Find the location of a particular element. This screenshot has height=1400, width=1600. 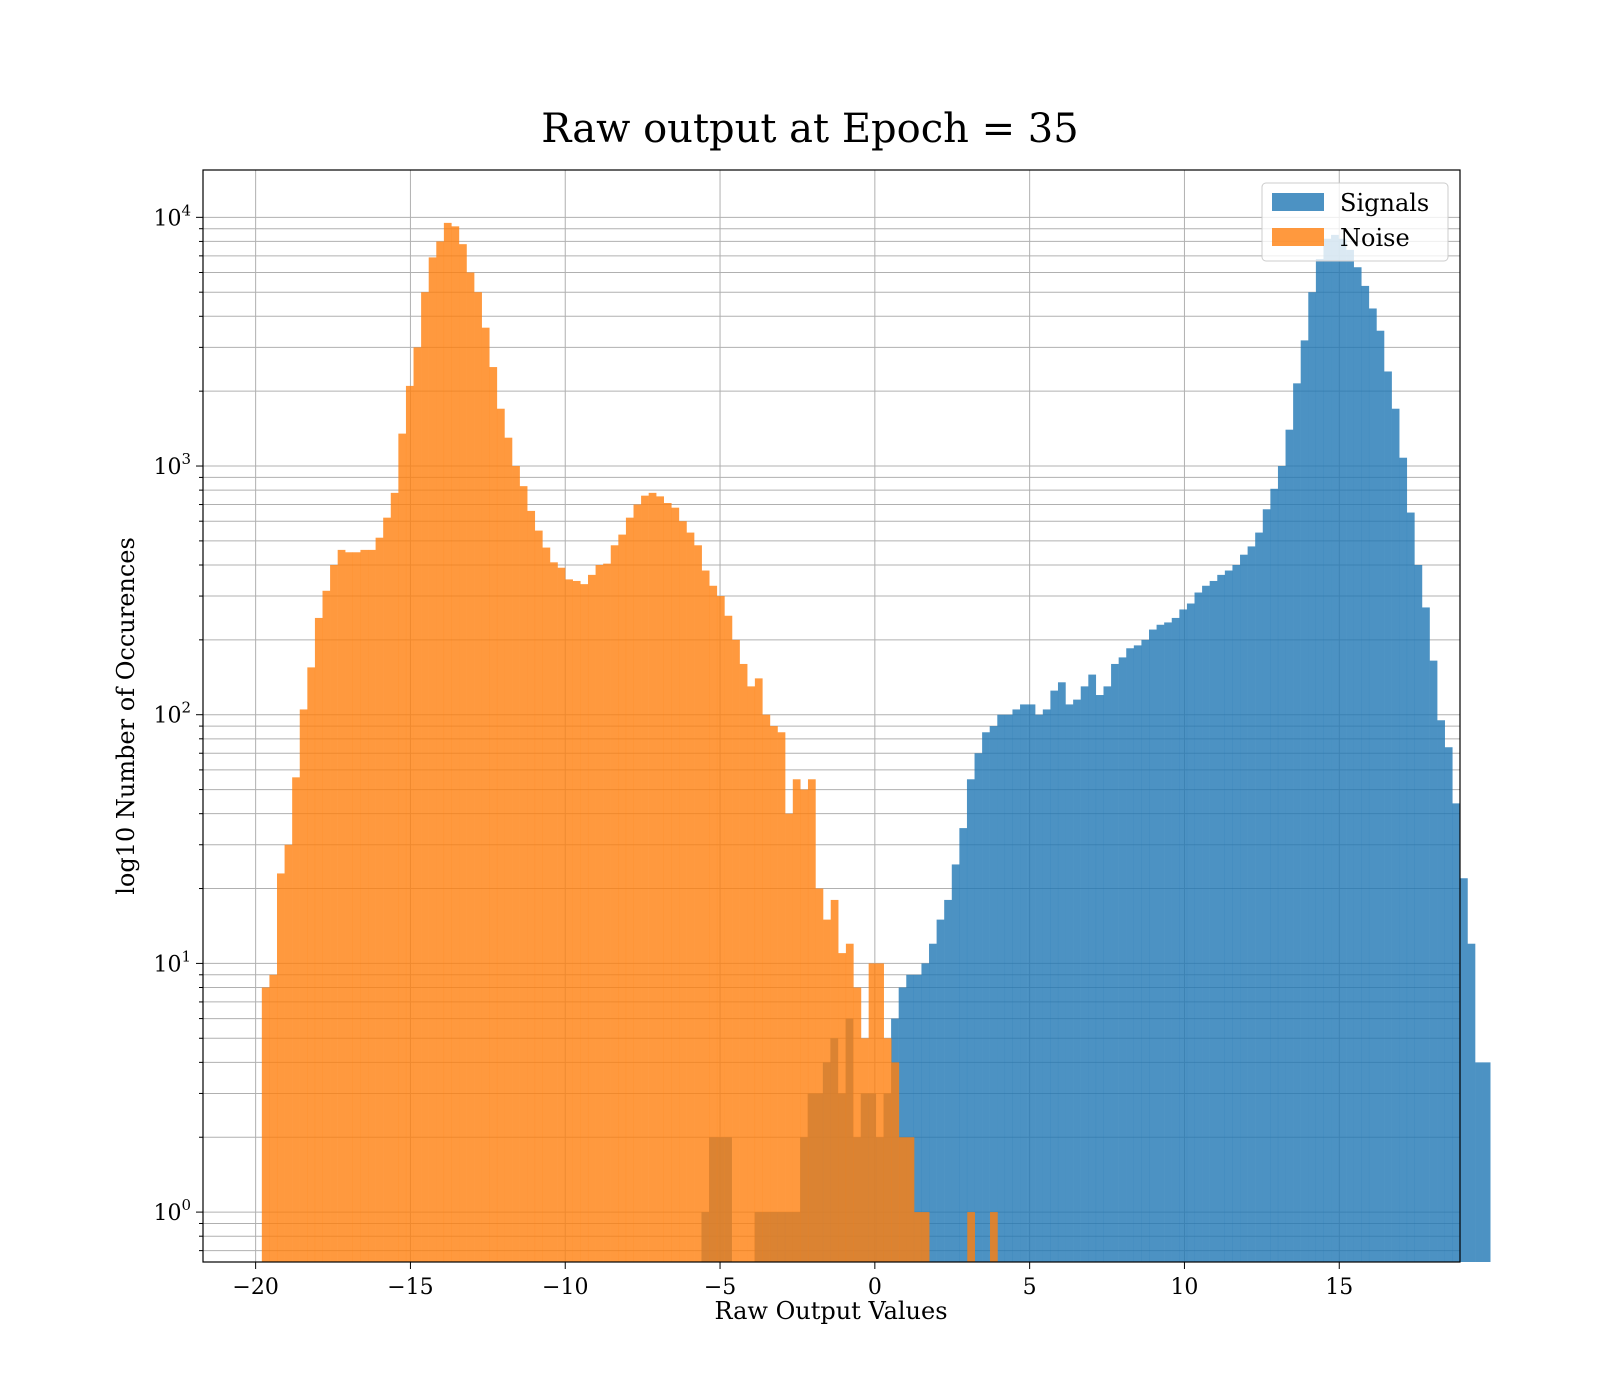

legend-label-noise: Noise is located at coordinates (1375, 238).